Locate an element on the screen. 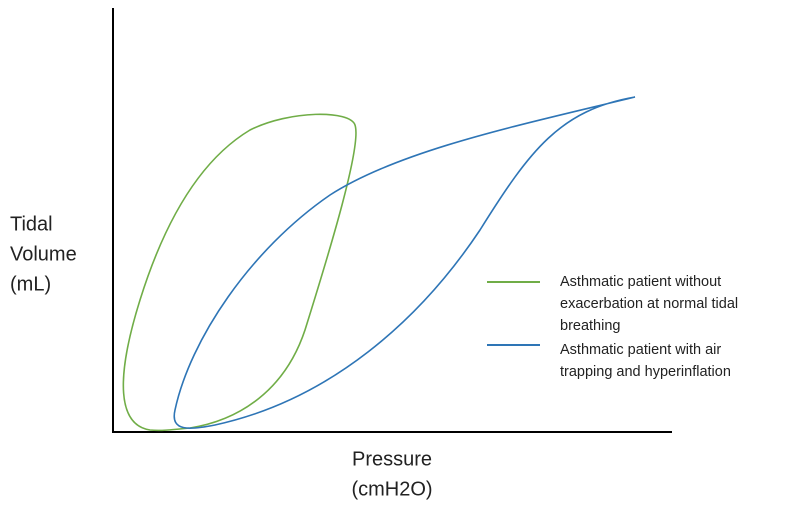 This screenshot has width=797, height=510. legend-label: trapping and hyperinflation is located at coordinates (645, 372).